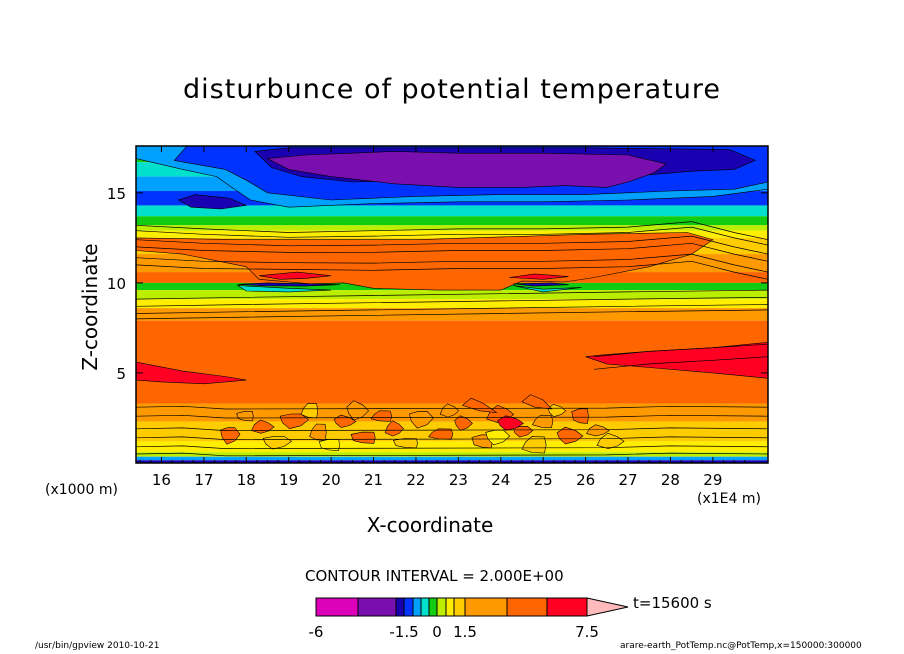 This screenshot has width=904, height=654. I want to click on warm-patch-left, so click(295, 275).